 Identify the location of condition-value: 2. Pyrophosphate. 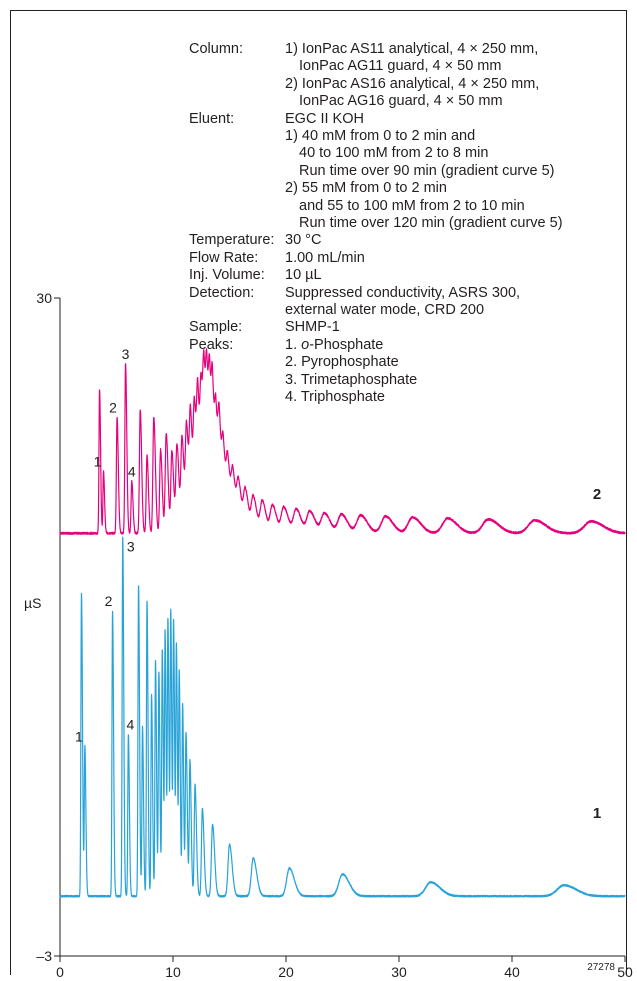
(342, 362).